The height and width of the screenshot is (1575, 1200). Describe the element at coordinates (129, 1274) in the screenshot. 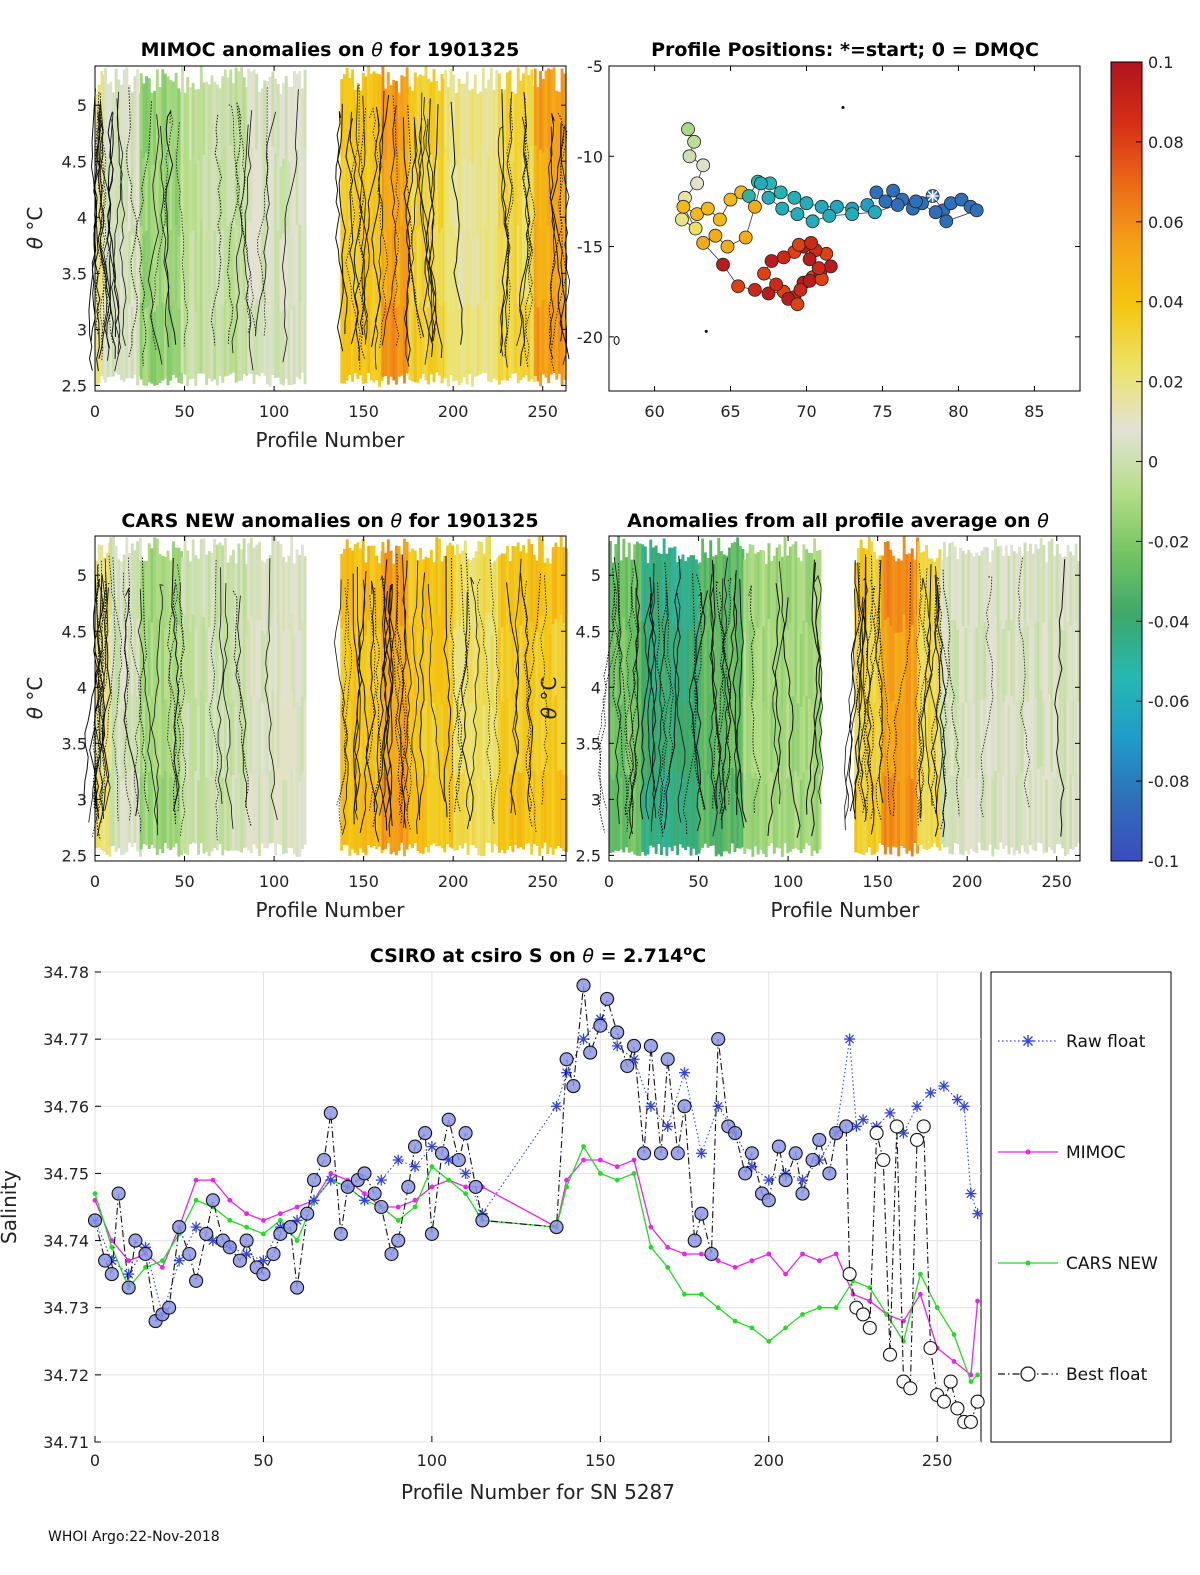

I see `data-point-raw-float` at that location.